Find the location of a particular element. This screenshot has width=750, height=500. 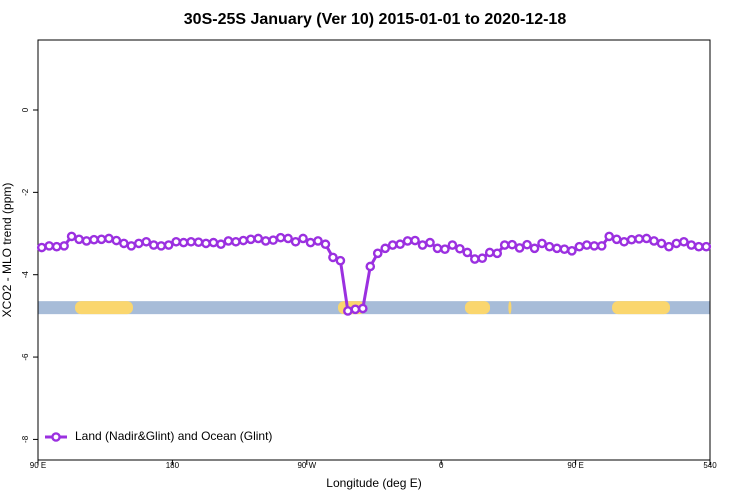

x-tick-label: 90 W is located at coordinates (306, 465).